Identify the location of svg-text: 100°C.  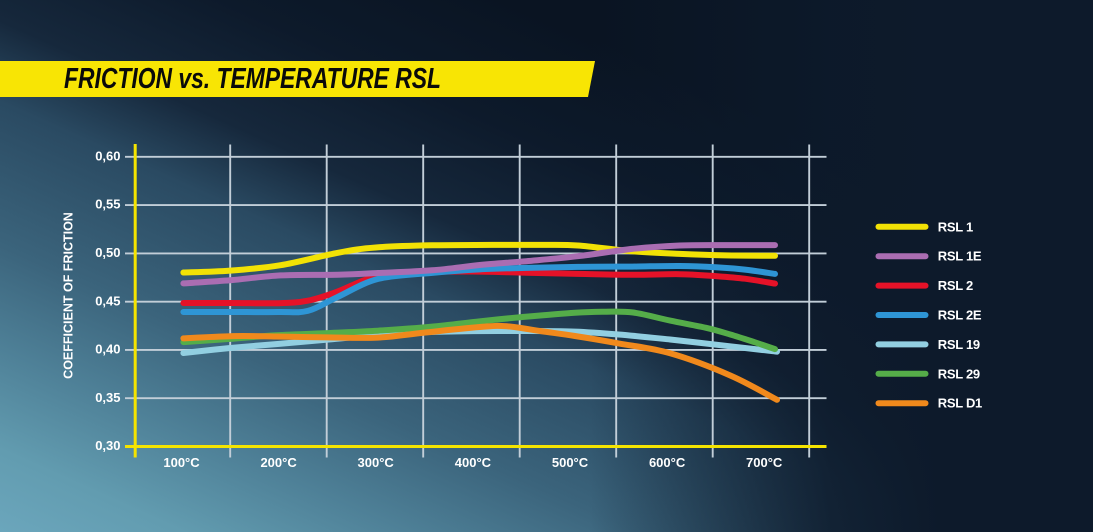
(181, 462).